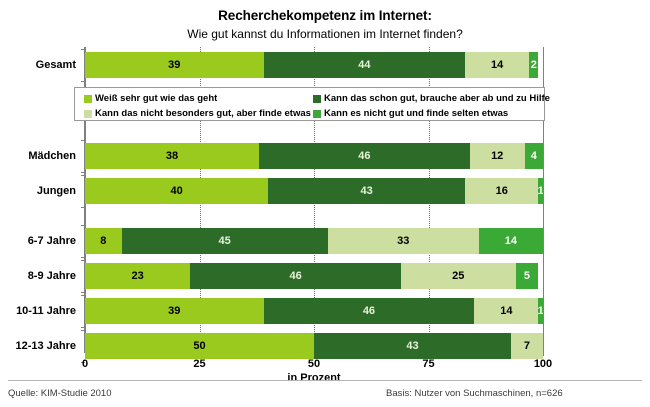  Describe the element at coordinates (199, 346) in the screenshot. I see `bar-segment: 50` at that location.